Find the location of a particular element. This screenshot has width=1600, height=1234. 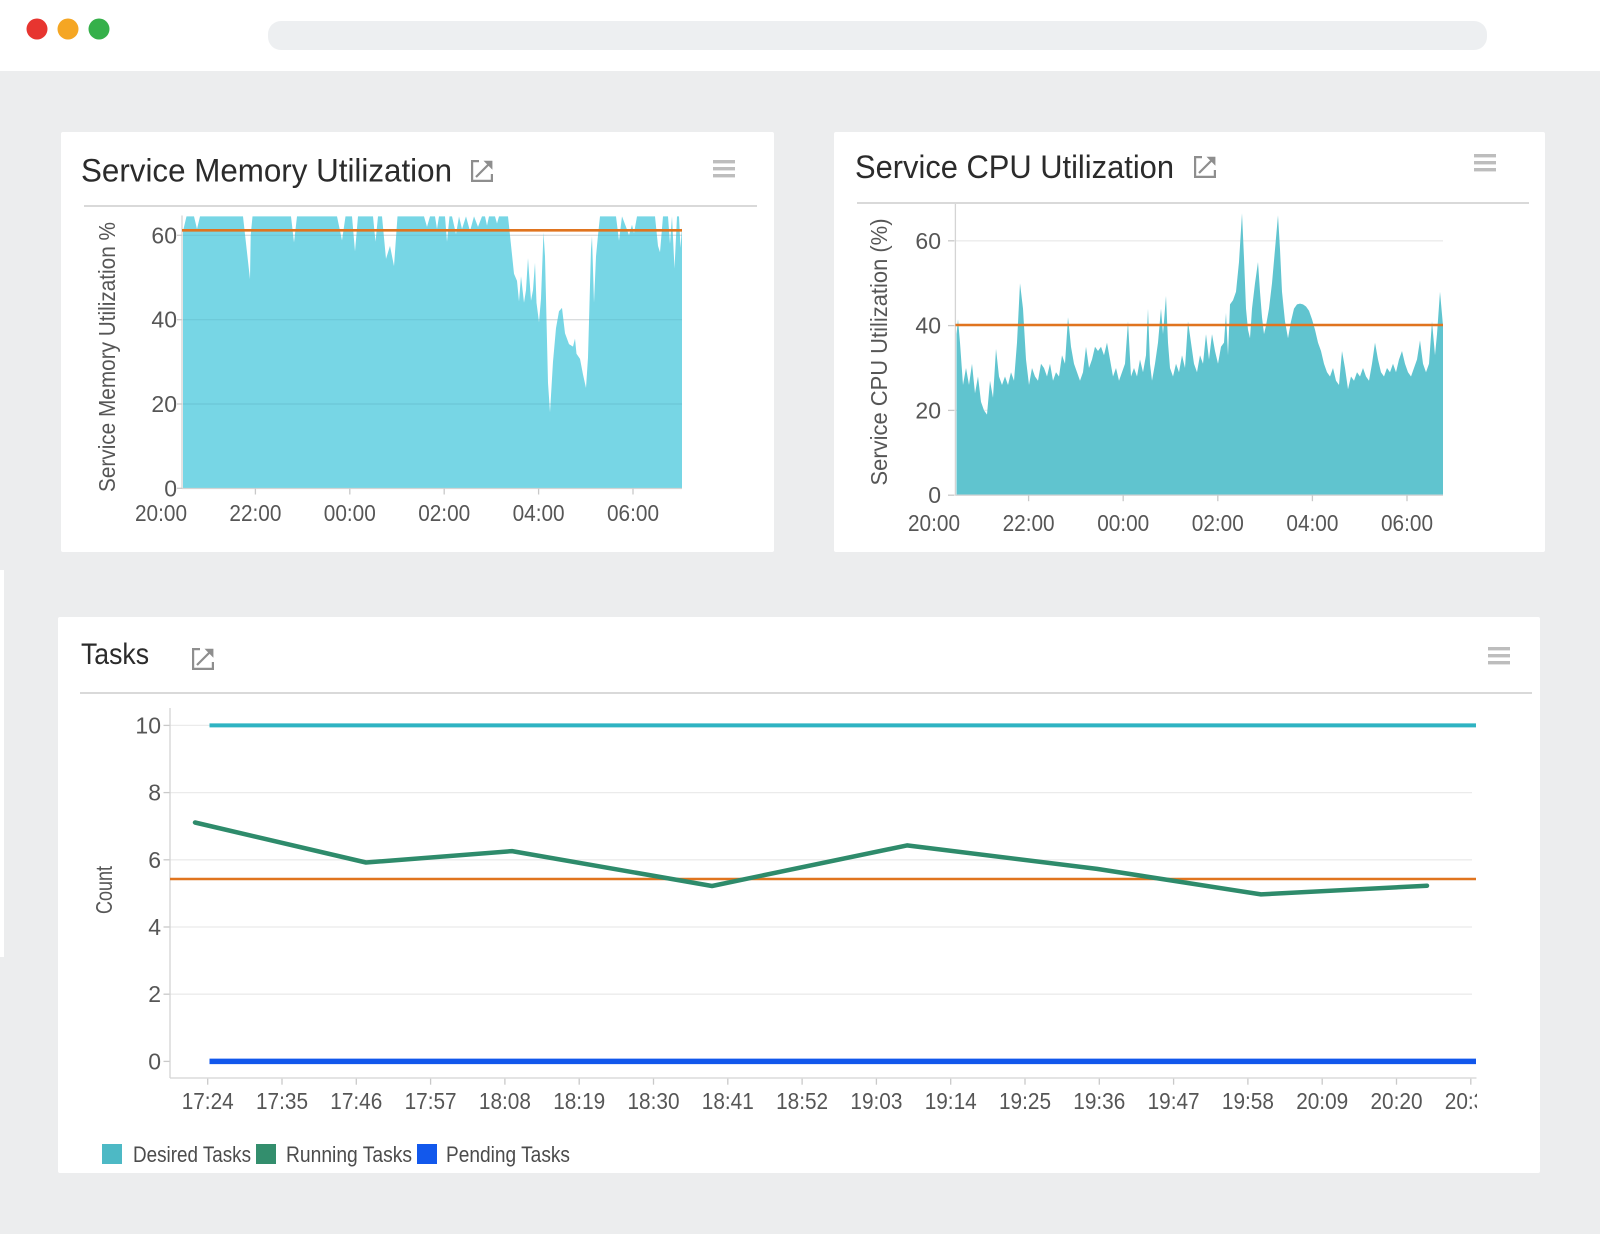

svg-text: 20:20 is located at coordinates (1397, 1101).